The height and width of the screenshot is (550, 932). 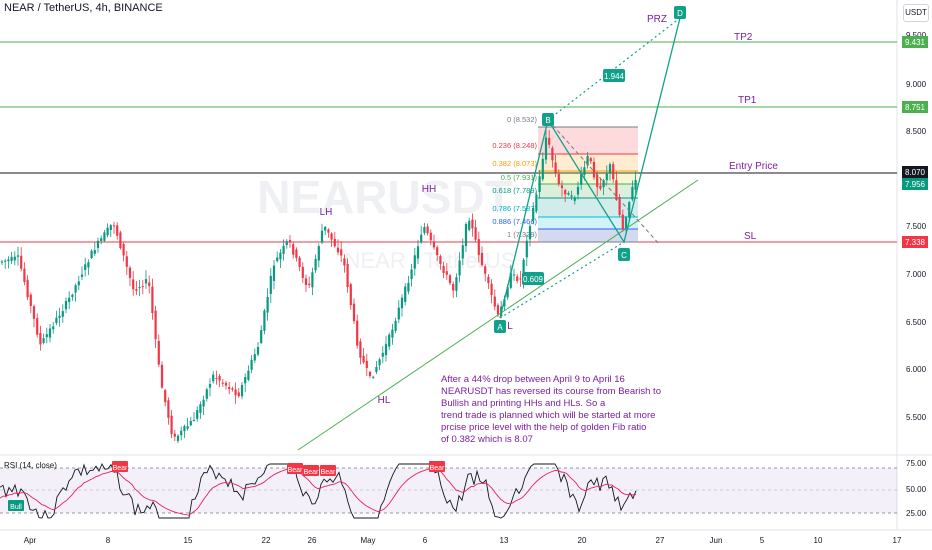 What do you see at coordinates (430, 260) in the screenshot?
I see `watermark-name: NEAR / TetherUS` at bounding box center [430, 260].